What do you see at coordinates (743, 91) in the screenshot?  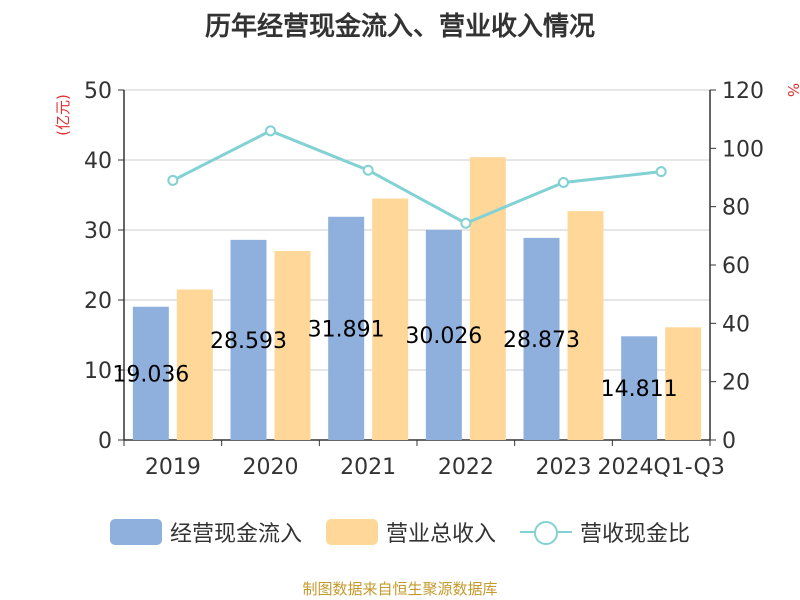 I see `y-right-tick-label: 120` at bounding box center [743, 91].